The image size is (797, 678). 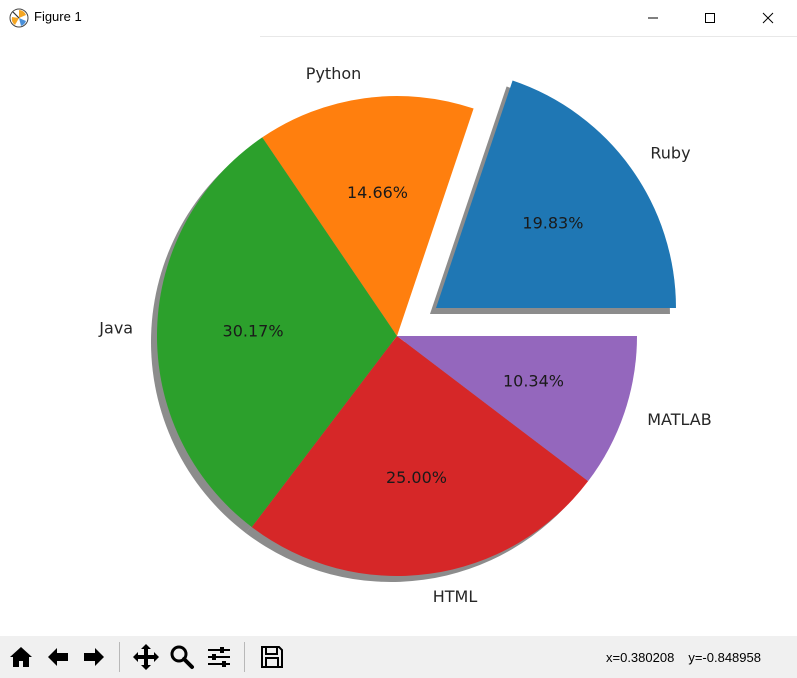 I want to click on pan-icon, so click(x=146, y=657).